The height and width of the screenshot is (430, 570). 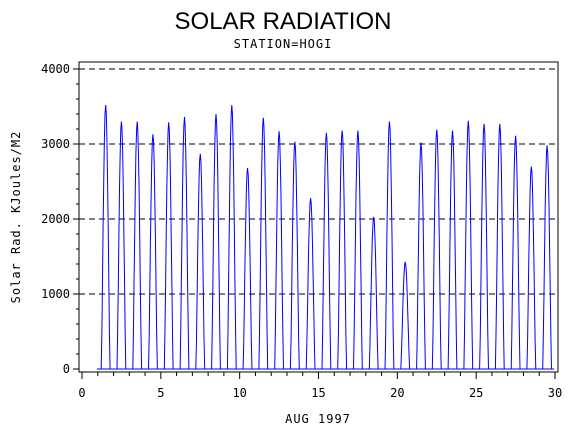 What do you see at coordinates (55, 144) in the screenshot?
I see `y-tick-label-3000: 3000` at bounding box center [55, 144].